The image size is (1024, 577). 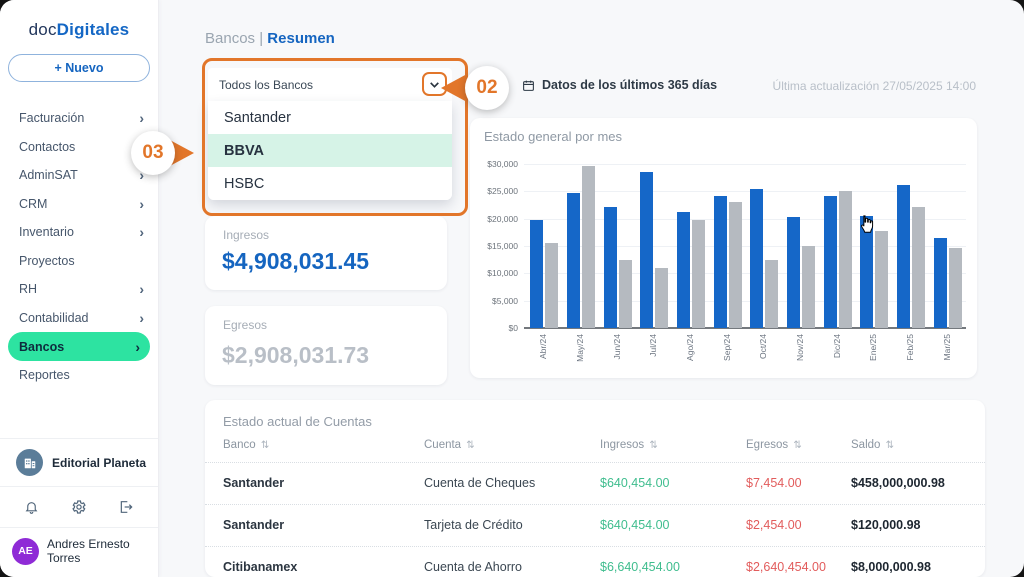 I want to click on ingresos-card: Ingresos $4,908,031.45, so click(x=326, y=253).